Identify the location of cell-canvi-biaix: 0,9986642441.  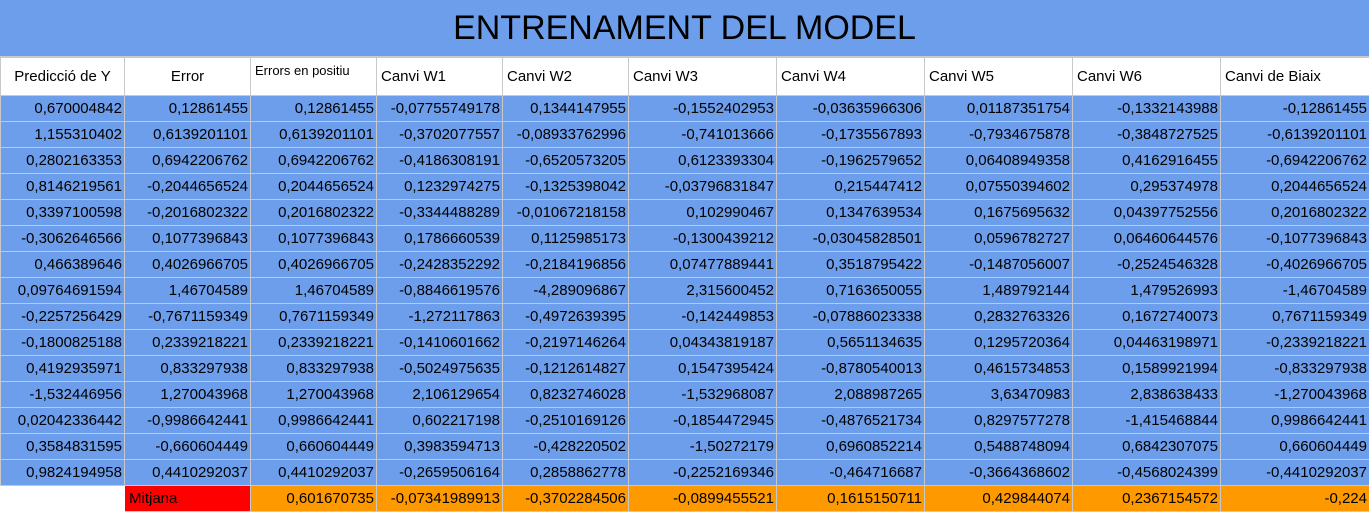
(1294, 420).